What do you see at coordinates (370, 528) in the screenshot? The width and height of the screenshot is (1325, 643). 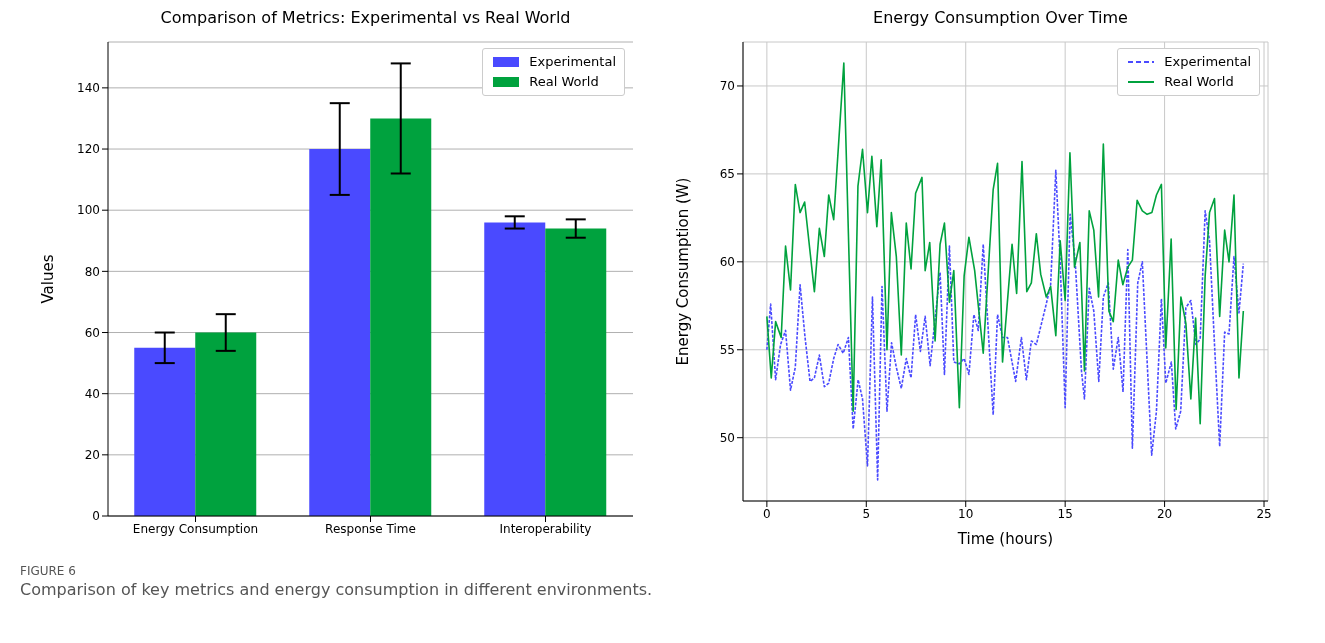 I see `x-tick-label: Response Time` at bounding box center [370, 528].